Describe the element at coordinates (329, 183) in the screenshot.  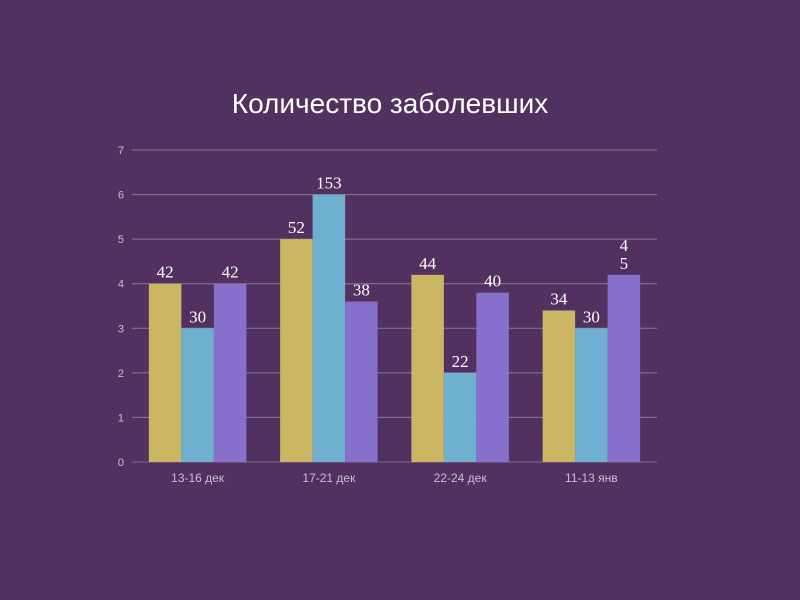
I see `data-label: 153` at that location.